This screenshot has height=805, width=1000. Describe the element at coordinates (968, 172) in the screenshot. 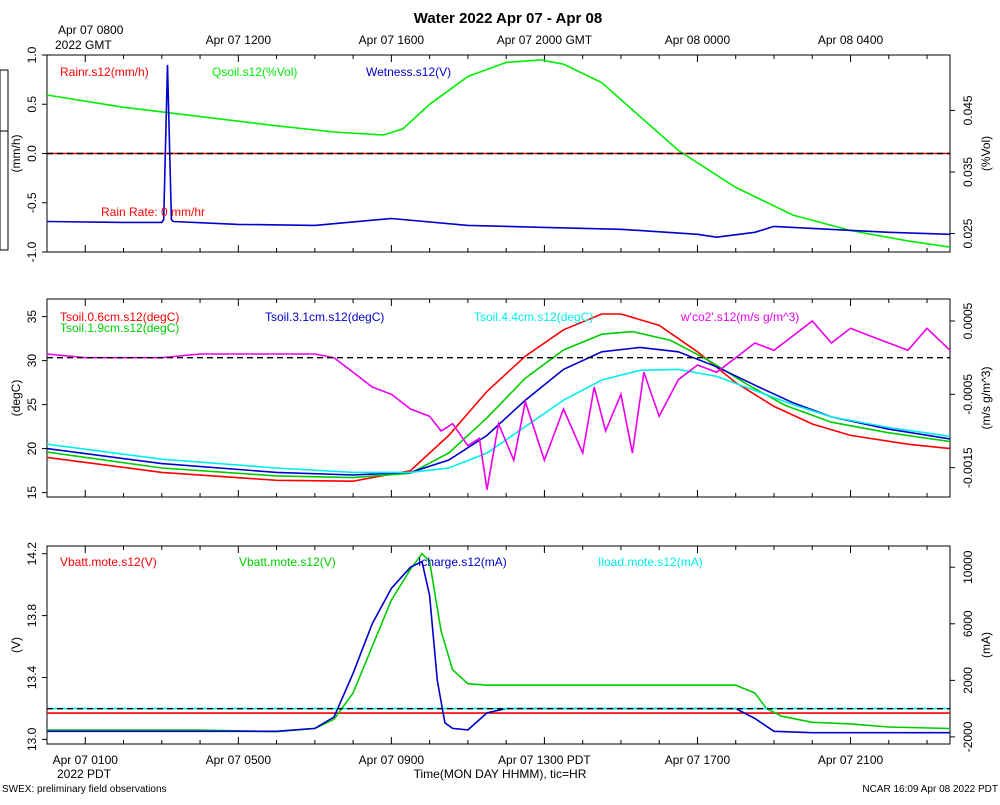

I see `right-y-tick-label: 0.035` at that location.